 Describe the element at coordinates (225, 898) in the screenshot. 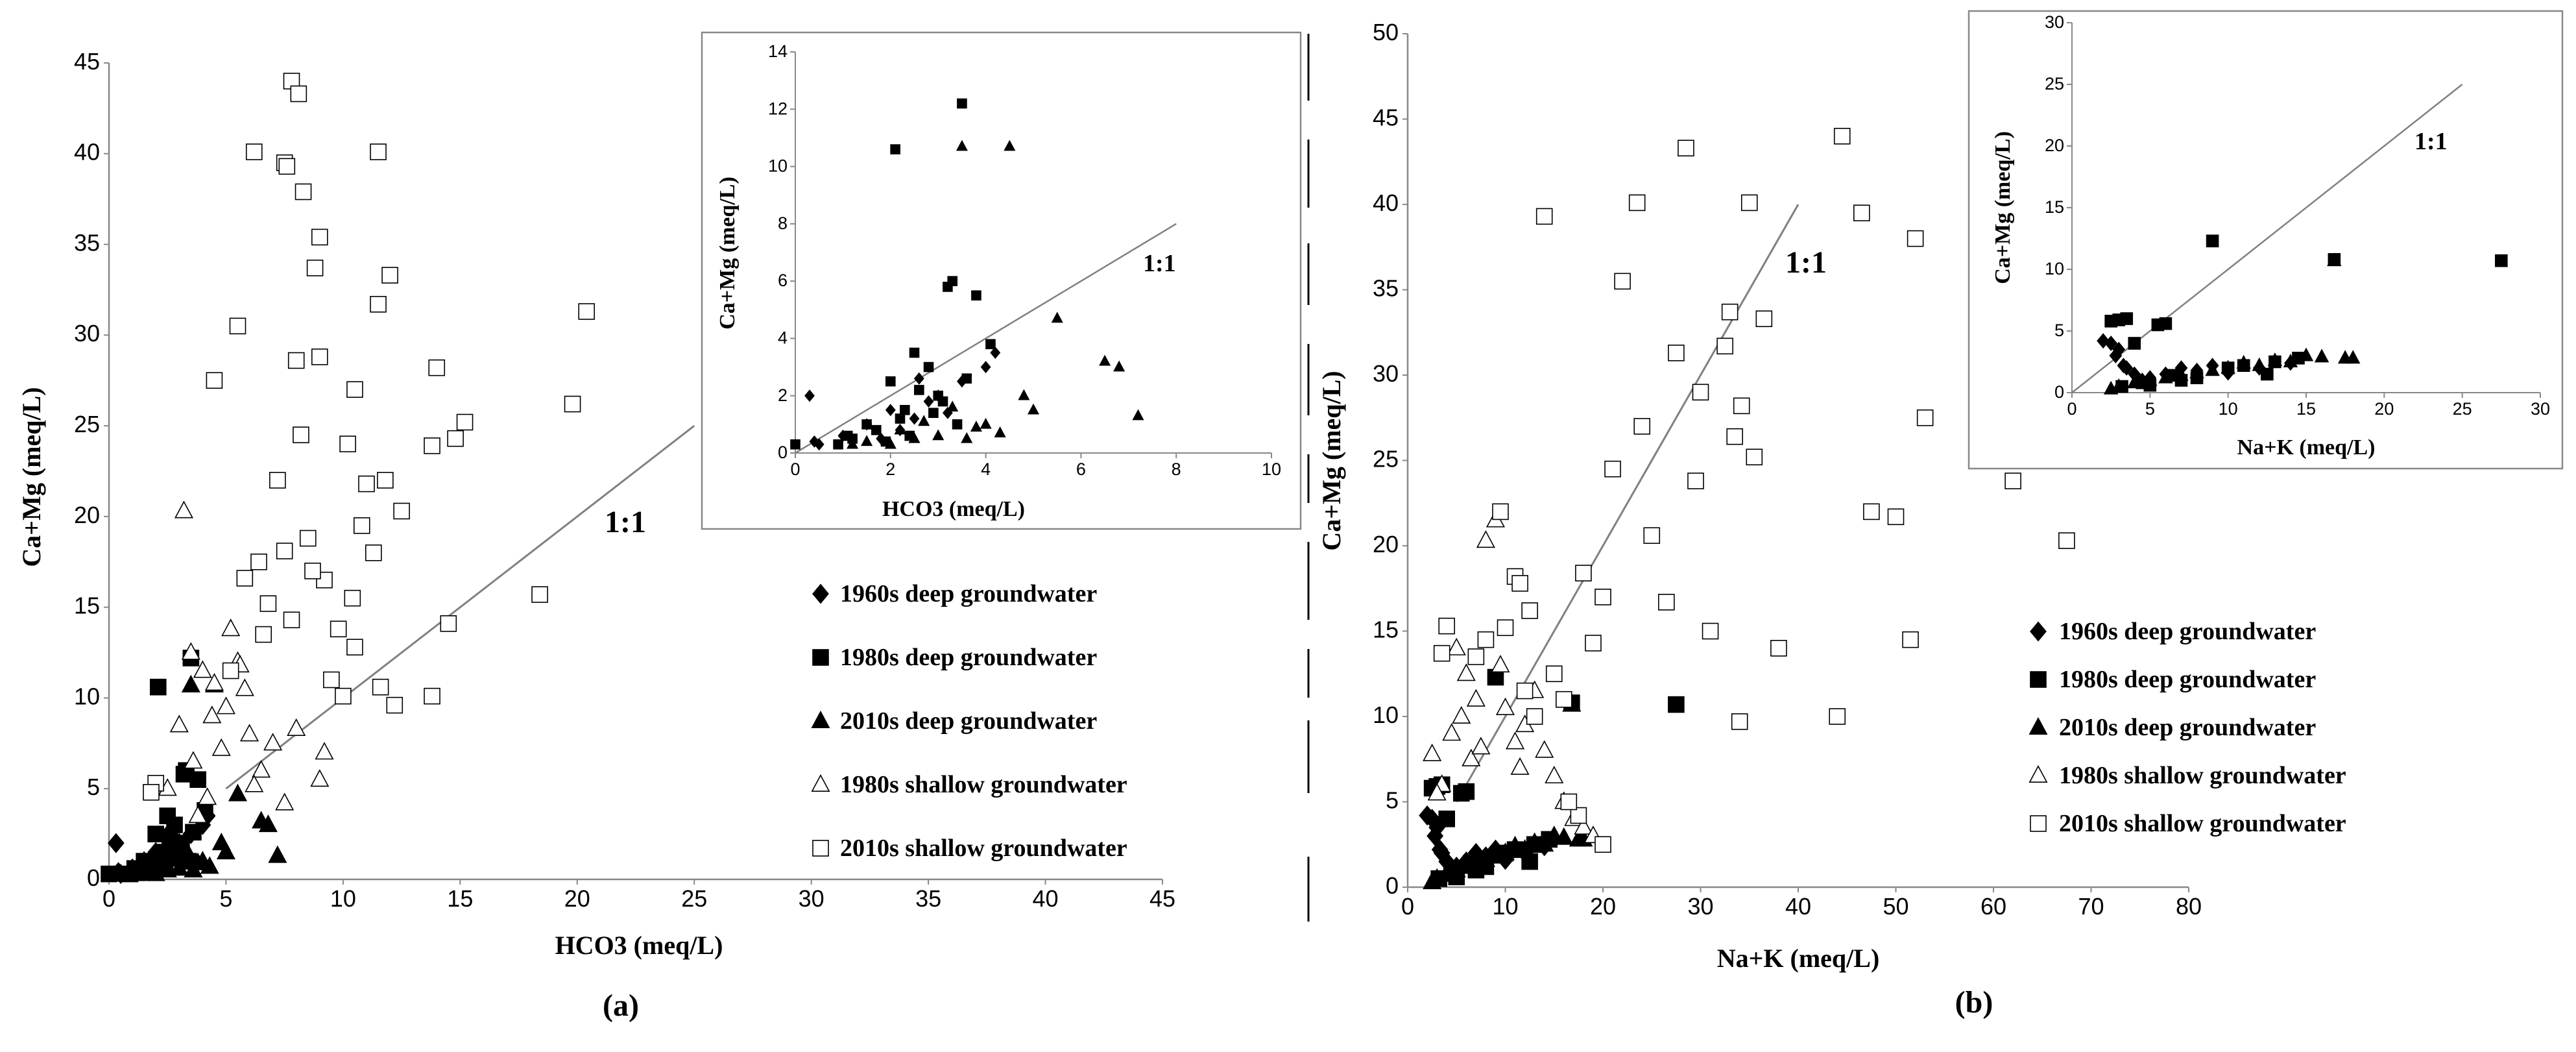

I see `x-tick-label: 5` at that location.